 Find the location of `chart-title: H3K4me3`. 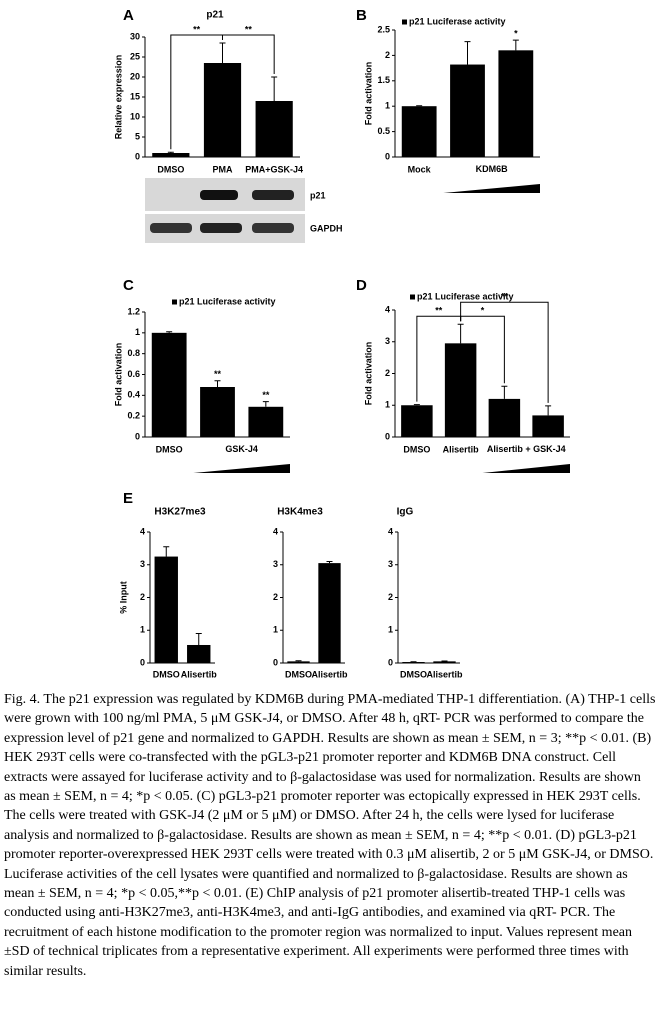

chart-title: H3K4me3 is located at coordinates (300, 512).